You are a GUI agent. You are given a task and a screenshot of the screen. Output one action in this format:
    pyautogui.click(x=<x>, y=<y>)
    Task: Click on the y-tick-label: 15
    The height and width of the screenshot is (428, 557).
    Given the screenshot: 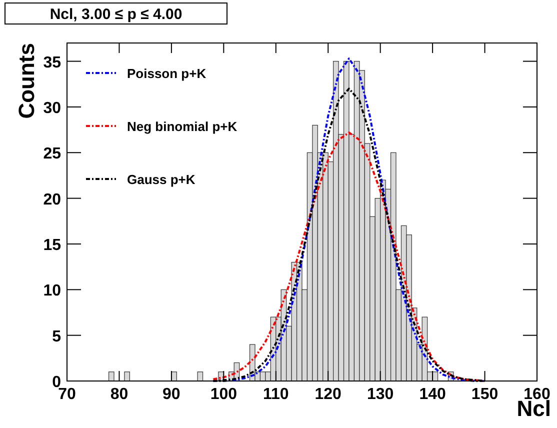 What is the action you would take?
    pyautogui.click(x=52, y=245)
    